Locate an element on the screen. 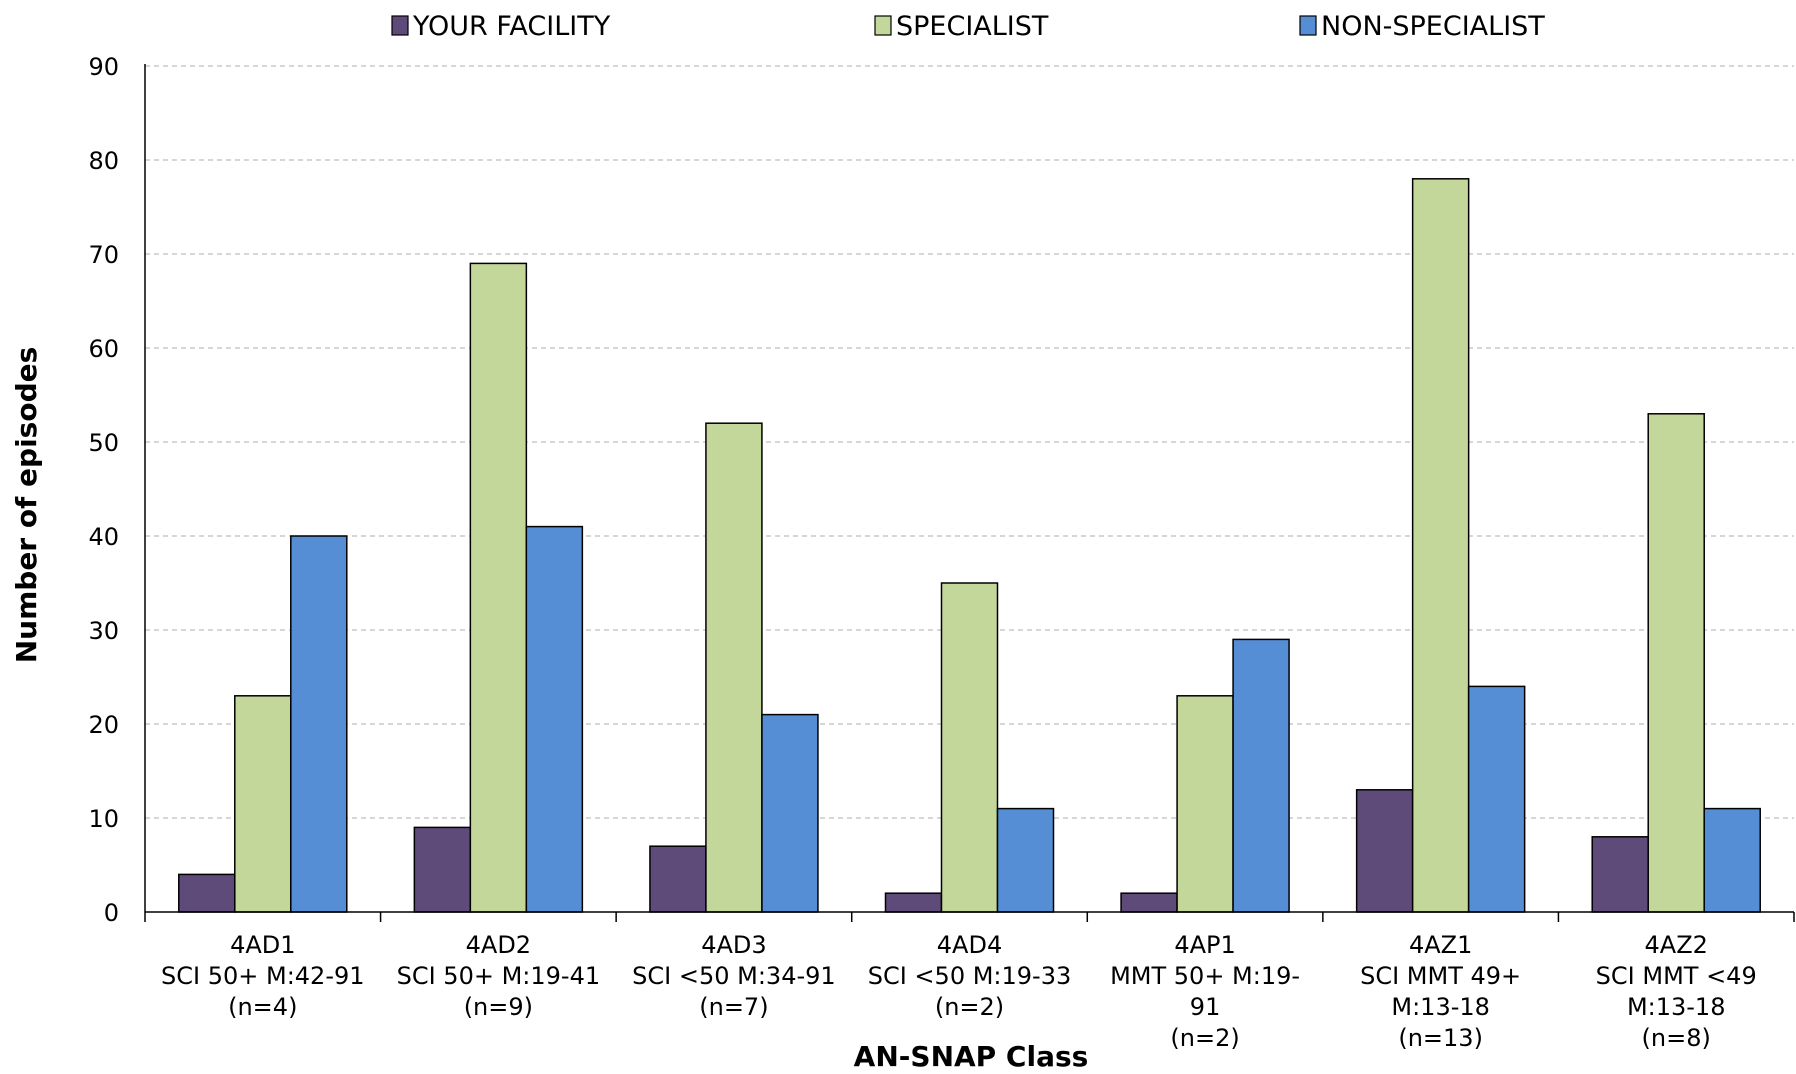  x-axis-title: AN-SNAP Class is located at coordinates (971, 1056).